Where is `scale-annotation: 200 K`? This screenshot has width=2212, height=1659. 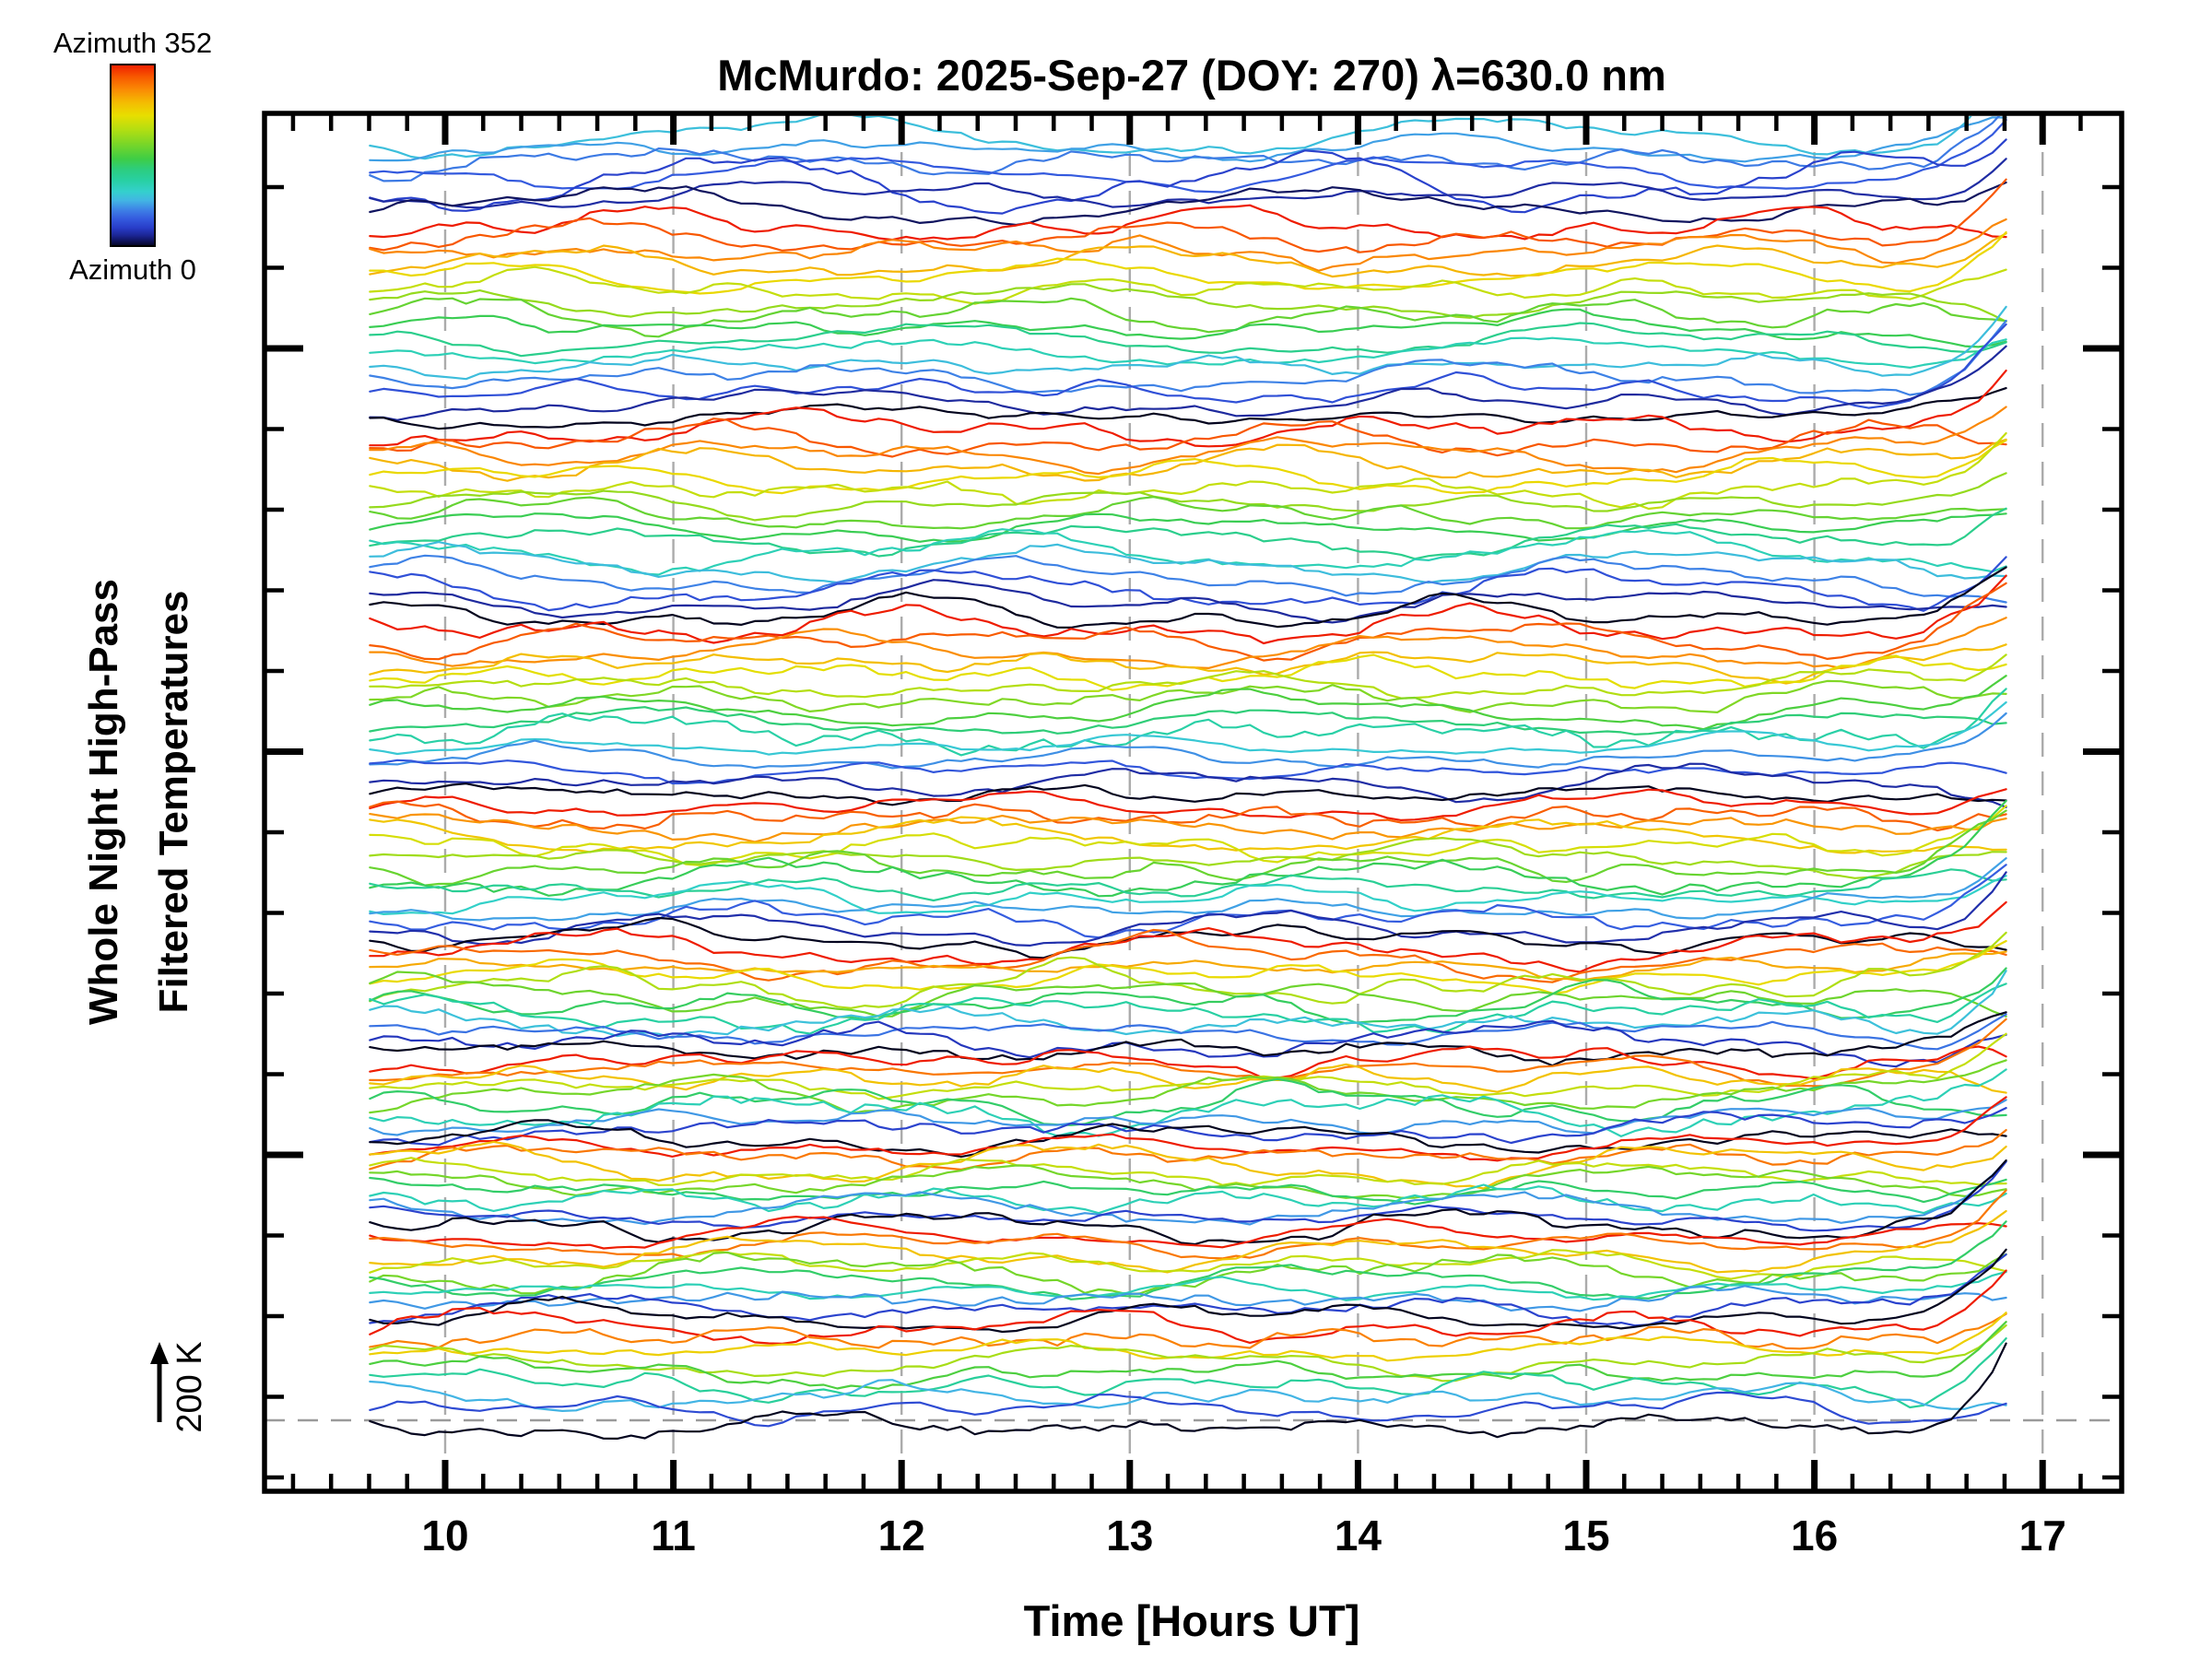 scale-annotation: 200 K is located at coordinates (190, 1386).